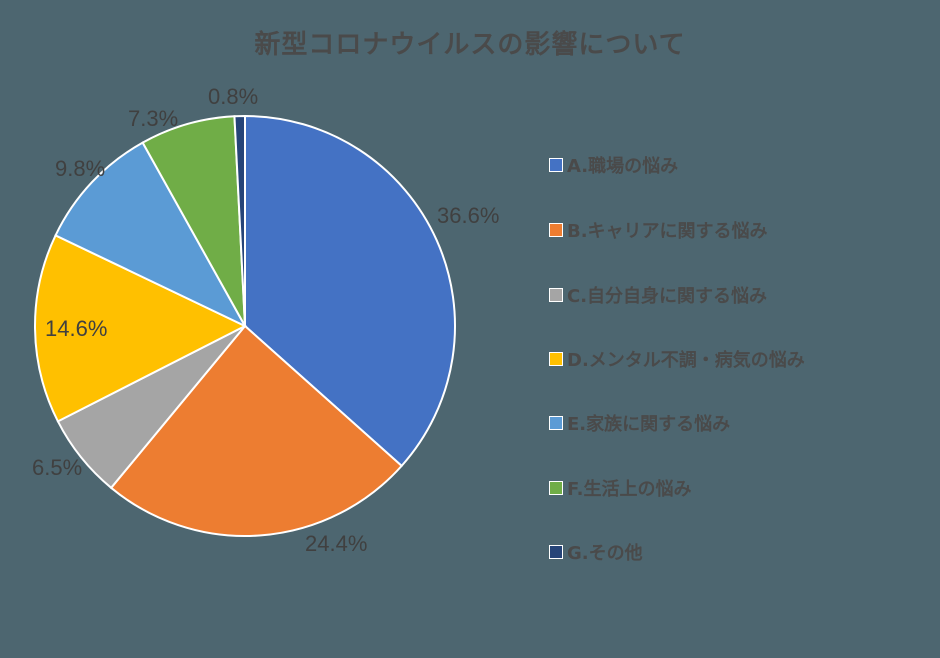  What do you see at coordinates (556, 165) in the screenshot?
I see `legend-swatch-a` at bounding box center [556, 165].